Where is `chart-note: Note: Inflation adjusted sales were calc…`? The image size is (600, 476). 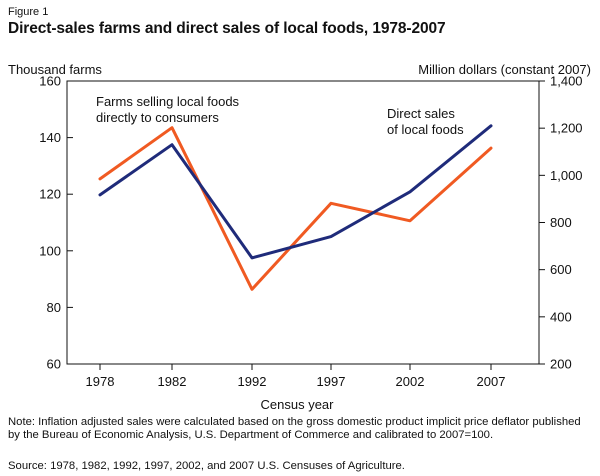
chart-note: Note: Inflation adjusted sales were calc… is located at coordinates (294, 428).